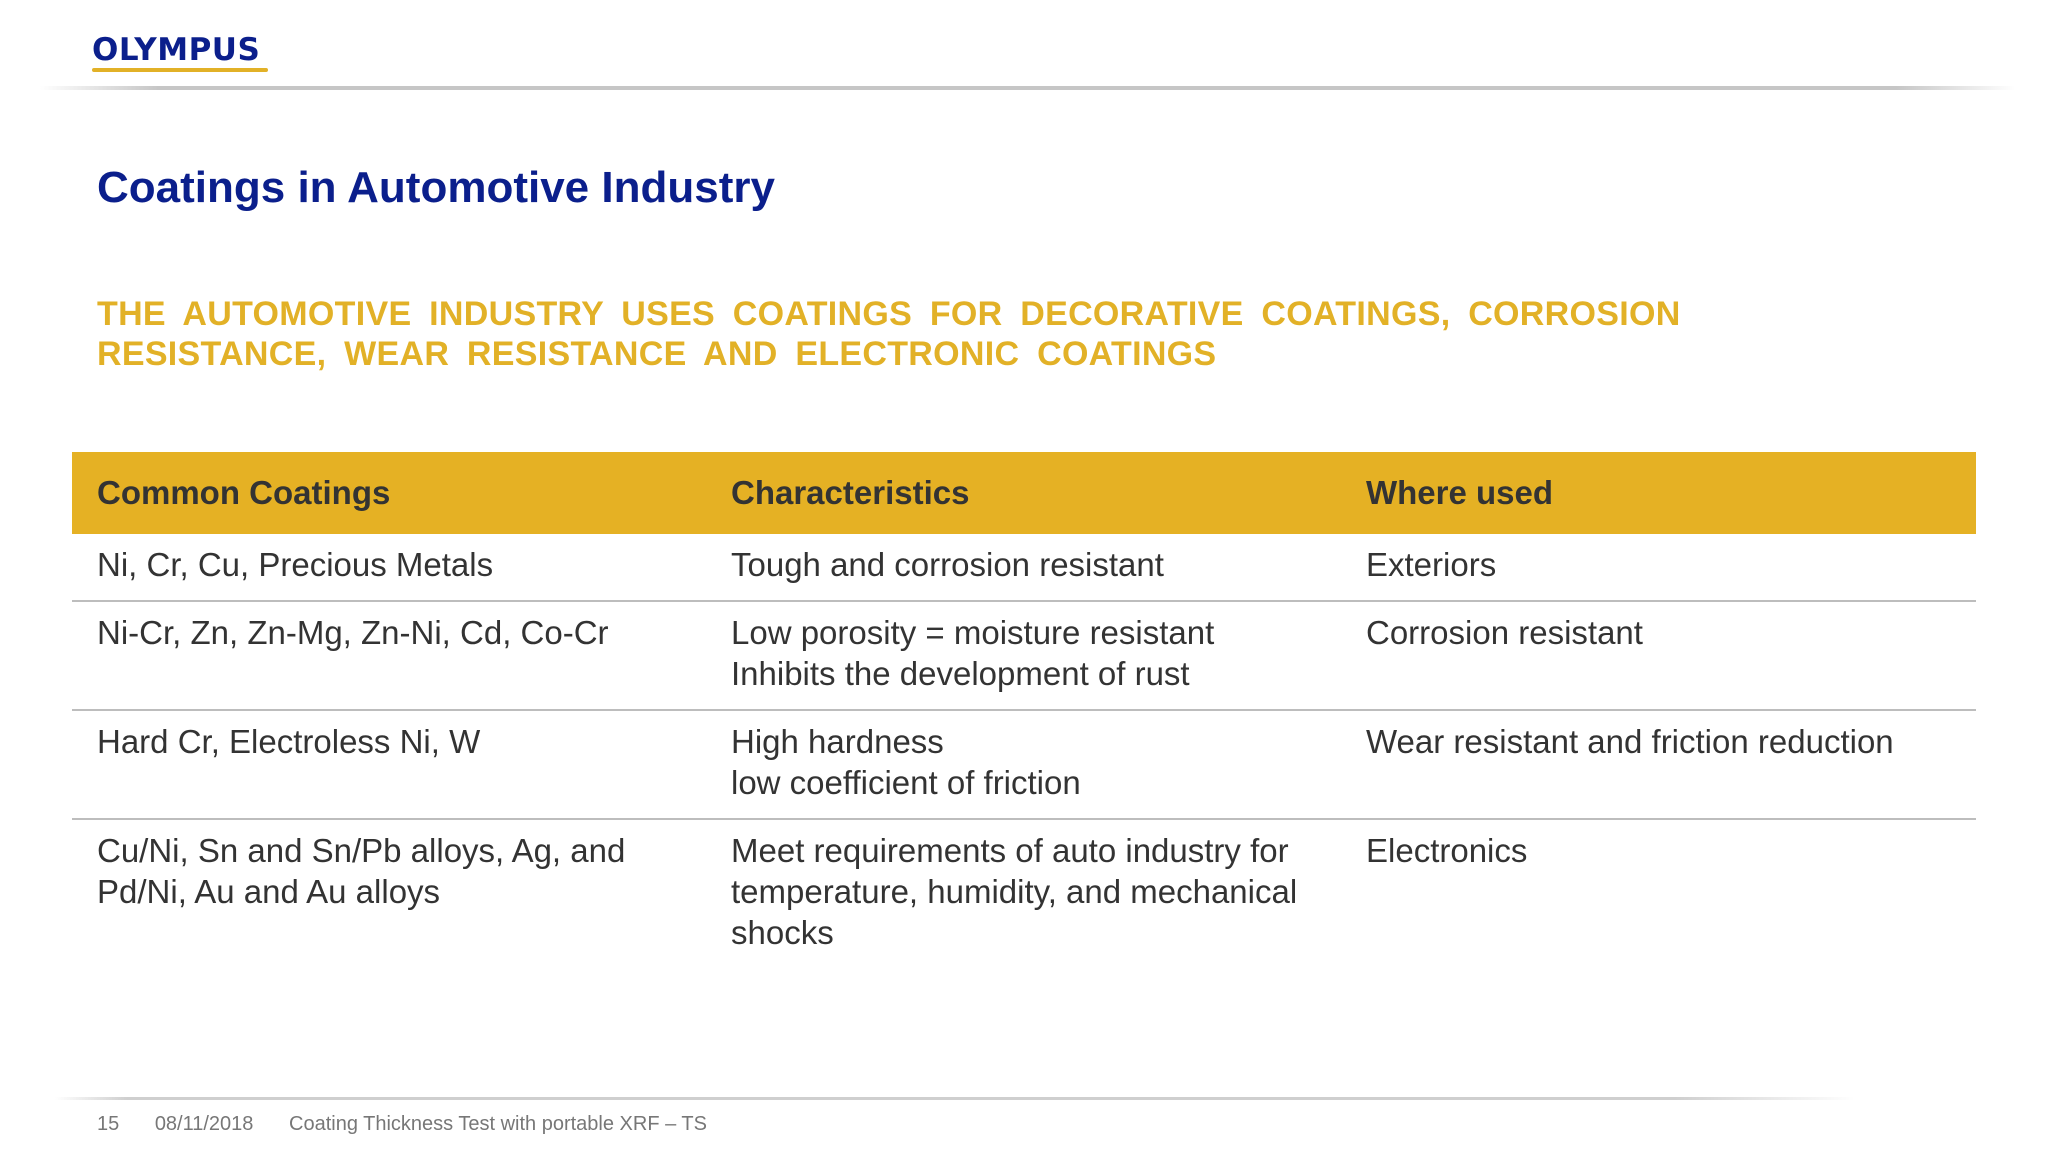 The height and width of the screenshot is (1152, 2048). I want to click on cell-text: Low porosity = moisture resistant, so click(973, 632).